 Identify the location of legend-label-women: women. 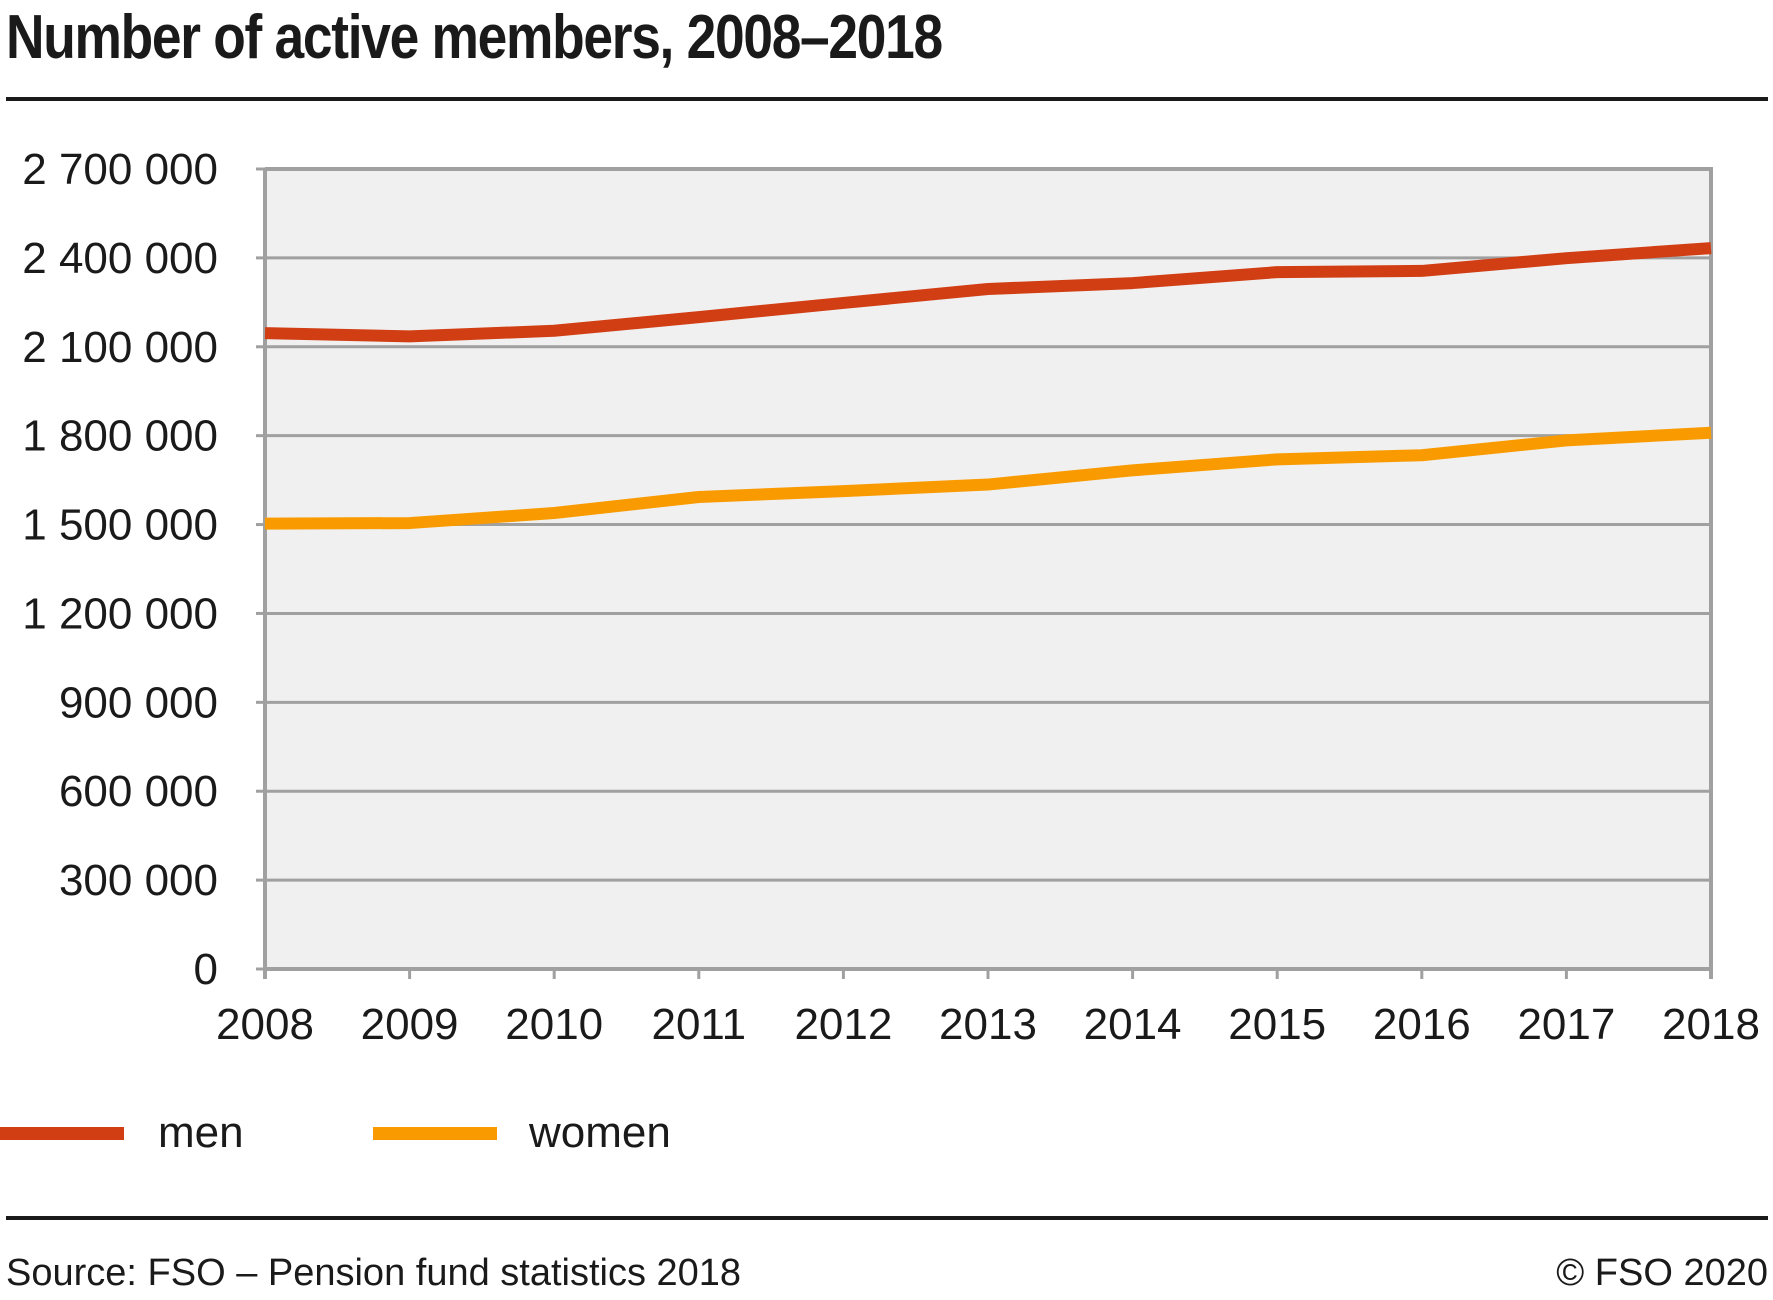
(600, 1132).